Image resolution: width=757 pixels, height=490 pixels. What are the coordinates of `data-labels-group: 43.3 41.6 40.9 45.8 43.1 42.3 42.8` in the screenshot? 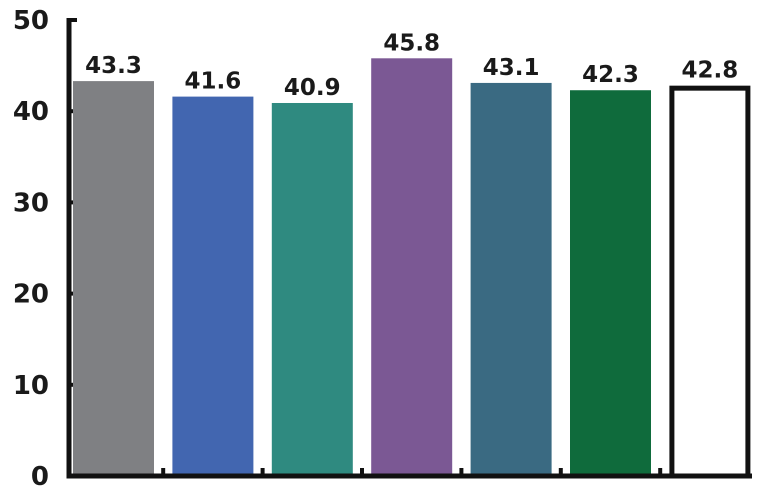 It's located at (411, 65).